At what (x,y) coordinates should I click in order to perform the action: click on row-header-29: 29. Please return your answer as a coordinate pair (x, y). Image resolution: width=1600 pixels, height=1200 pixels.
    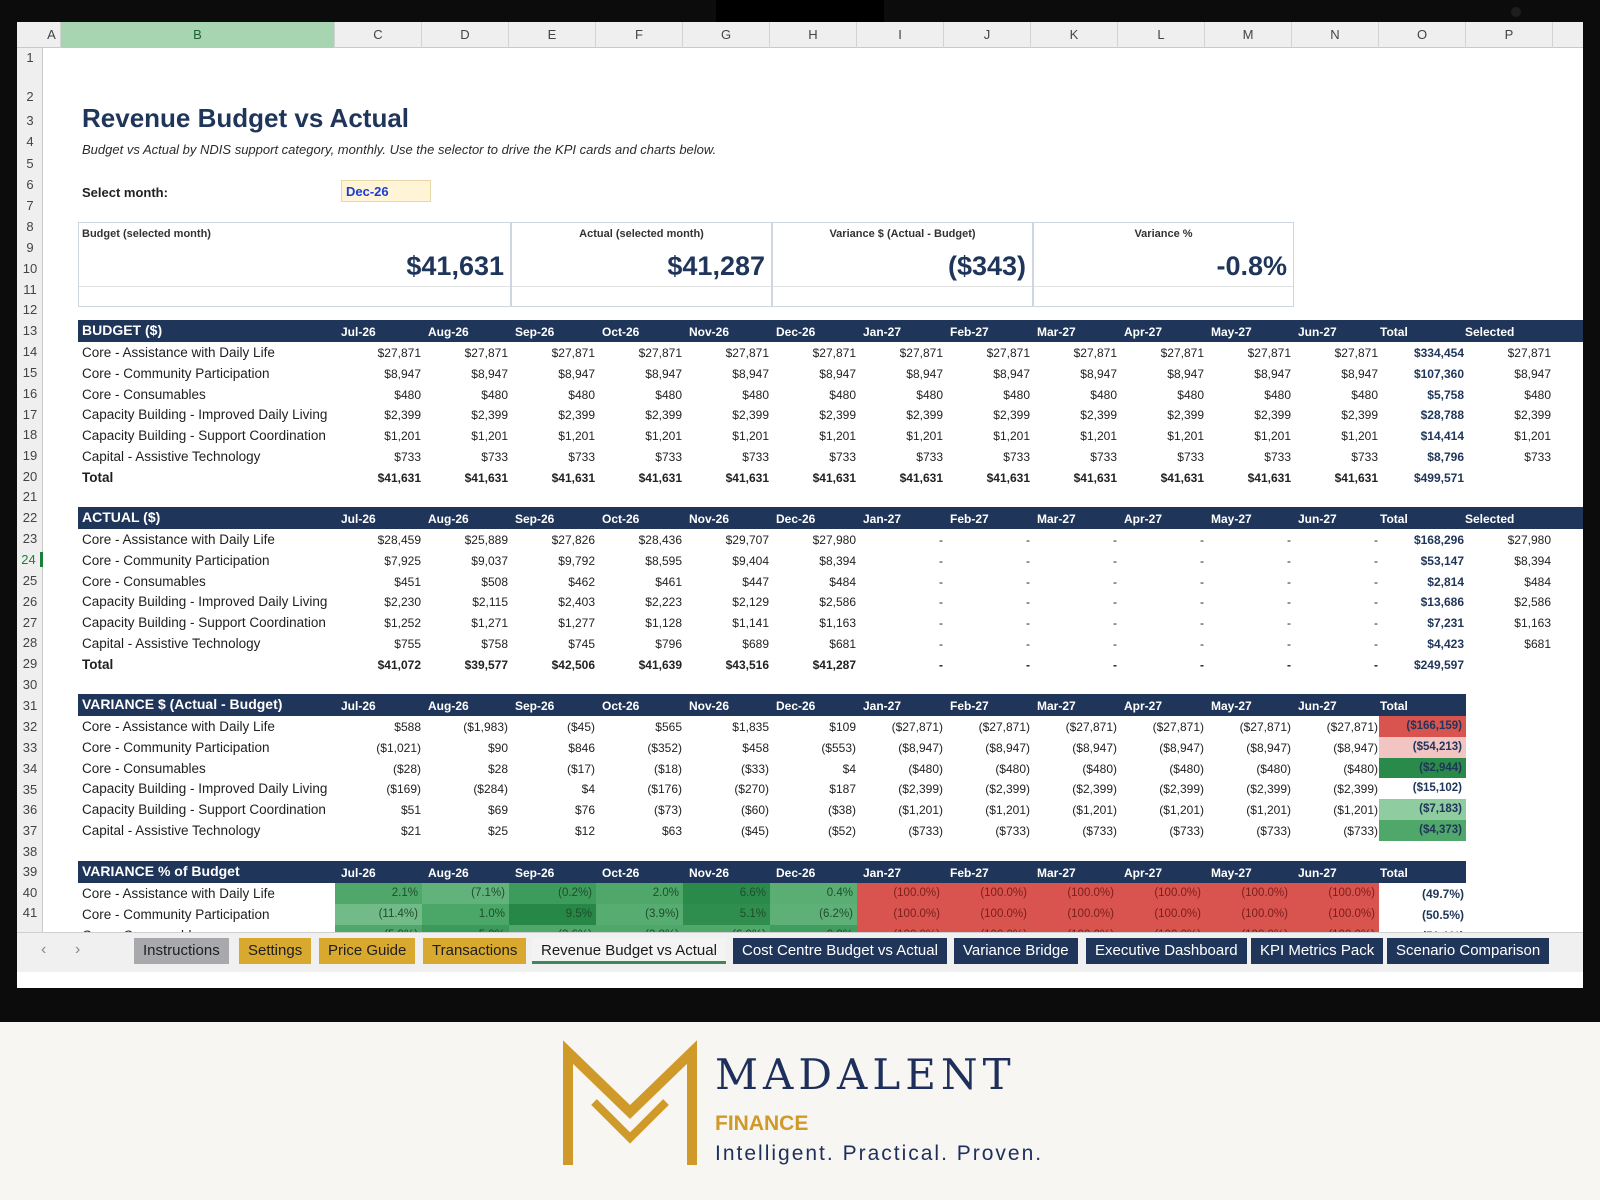
    Looking at the image, I should click on (30, 663).